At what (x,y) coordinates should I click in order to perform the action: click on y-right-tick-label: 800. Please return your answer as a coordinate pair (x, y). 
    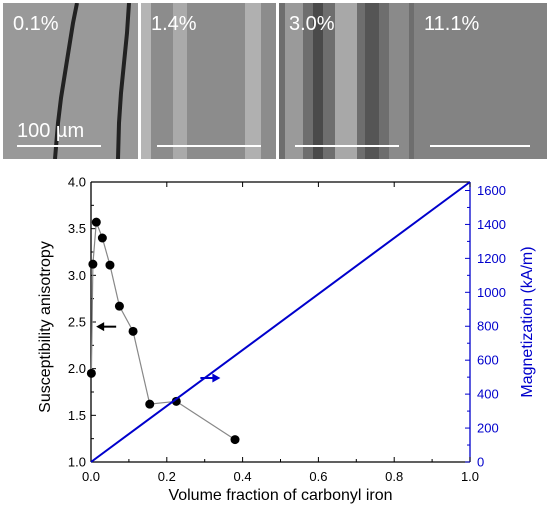
    Looking at the image, I should click on (488, 326).